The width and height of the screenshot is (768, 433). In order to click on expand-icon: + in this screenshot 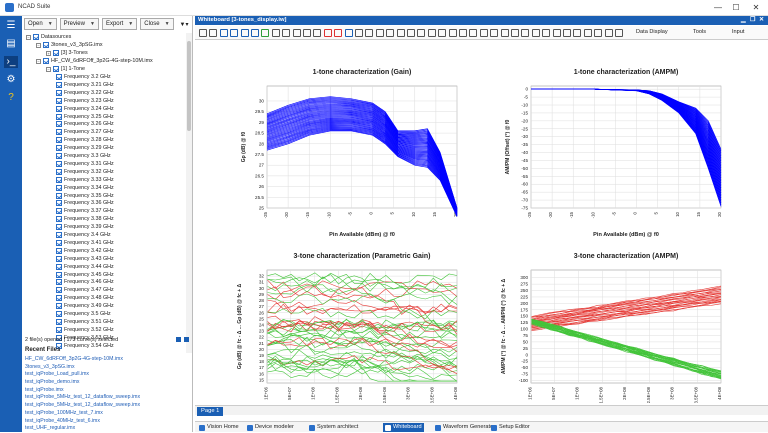, I will do `click(48, 53)`.